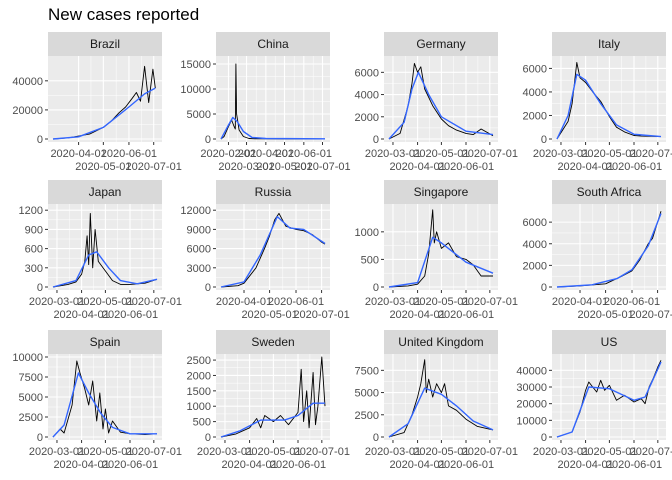 This screenshot has width=672, height=480. I want to click on y-tick-label: 1500, so click(199, 392).